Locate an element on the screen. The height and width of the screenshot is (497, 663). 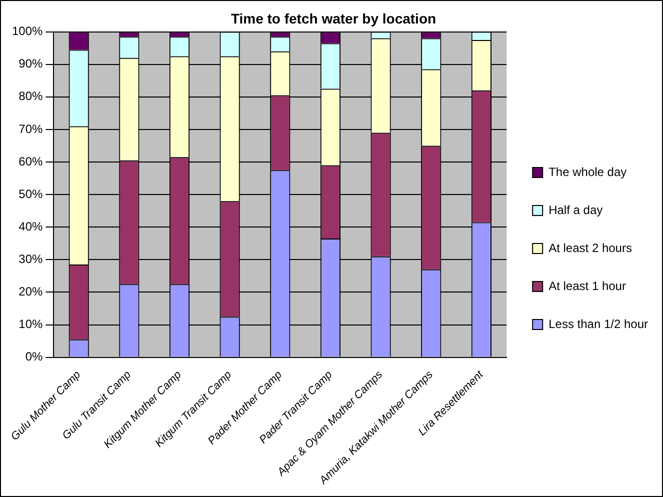
y-tick-label: 50% is located at coordinates (31, 193).